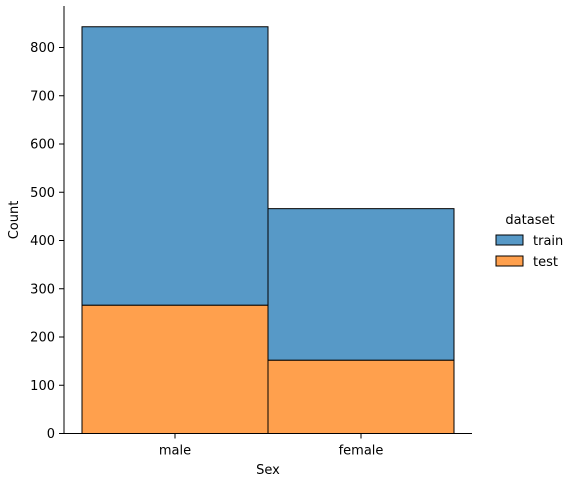 The image size is (574, 483). What do you see at coordinates (529, 220) in the screenshot?
I see `legend-title: dataset` at bounding box center [529, 220].